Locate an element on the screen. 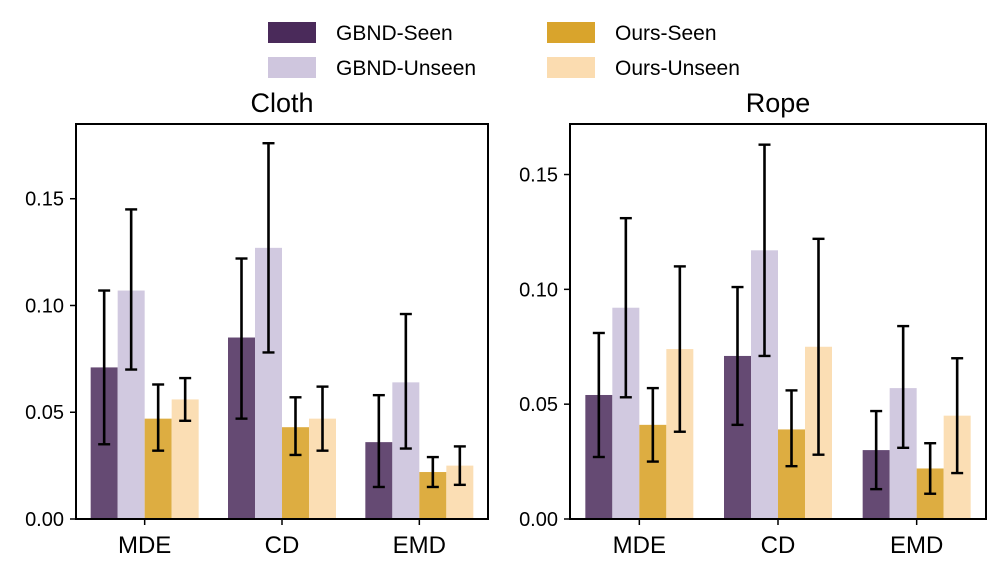 The image size is (997, 574). legend-label-gbnd-unseen: GBND-Unseen is located at coordinates (406, 68).